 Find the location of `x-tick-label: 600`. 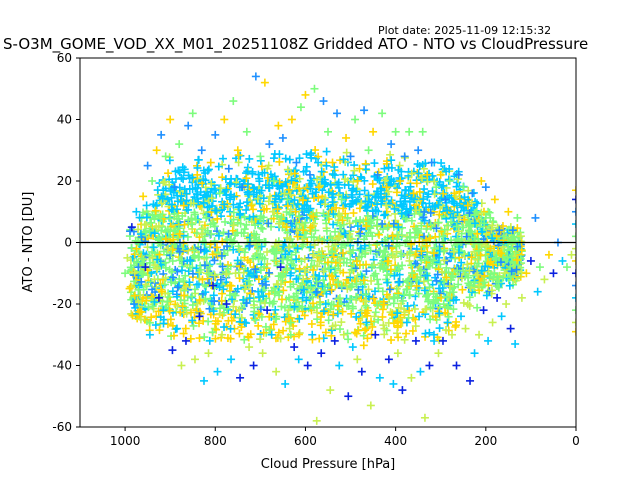

x-tick-label: 600 is located at coordinates (305, 441).